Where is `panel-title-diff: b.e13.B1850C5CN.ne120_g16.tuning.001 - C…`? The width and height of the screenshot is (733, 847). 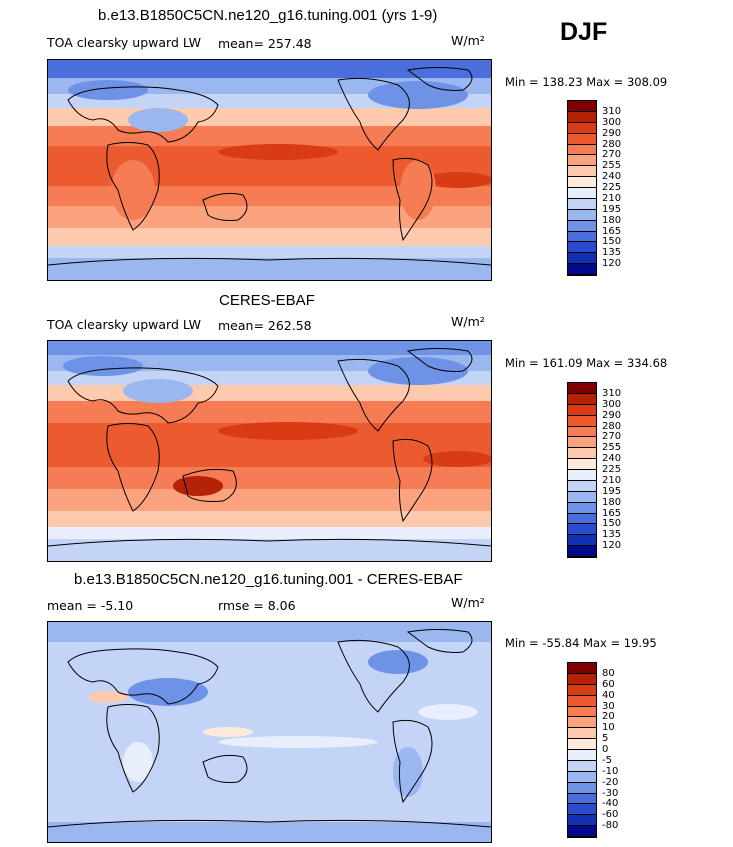
panel-title-diff: b.e13.B1850C5CN.ne120_g16.tuning.001 - C… is located at coordinates (268, 579).